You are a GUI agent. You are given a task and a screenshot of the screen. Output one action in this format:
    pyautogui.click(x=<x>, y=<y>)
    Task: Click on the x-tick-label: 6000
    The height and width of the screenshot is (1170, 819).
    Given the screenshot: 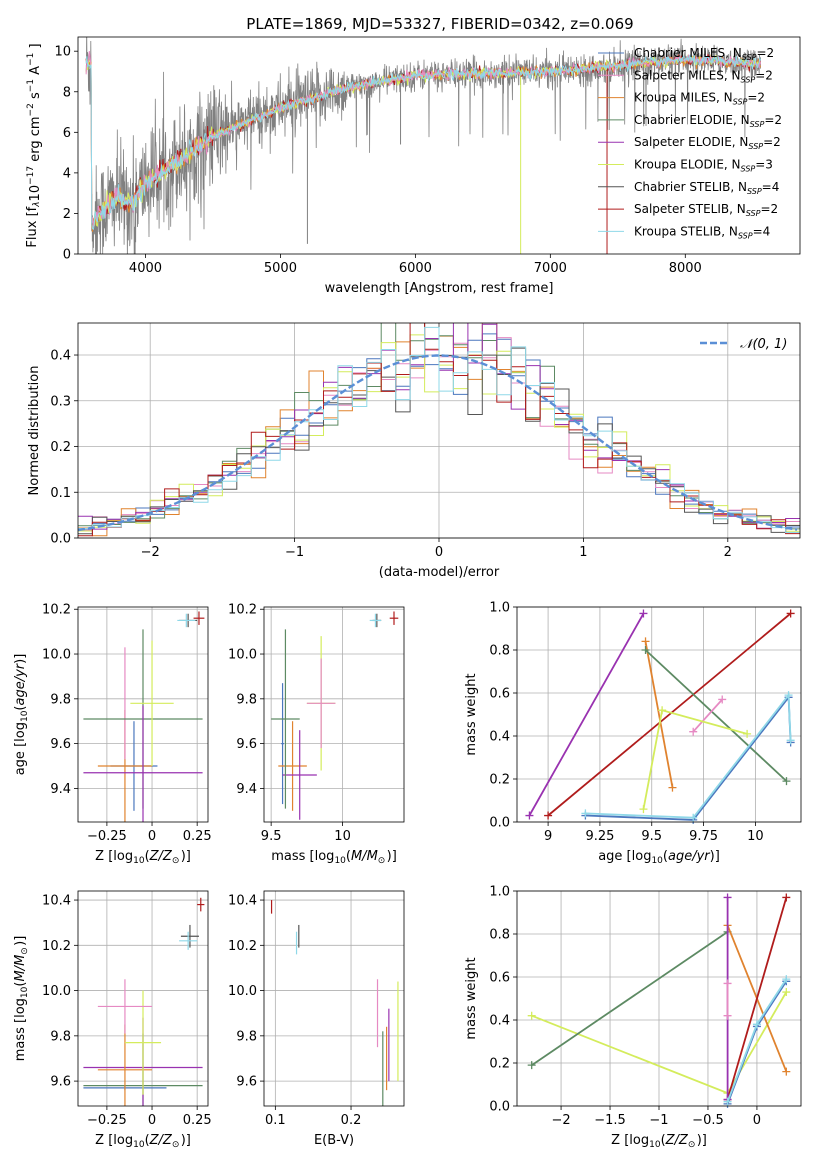 What is the action you would take?
    pyautogui.click(x=415, y=268)
    